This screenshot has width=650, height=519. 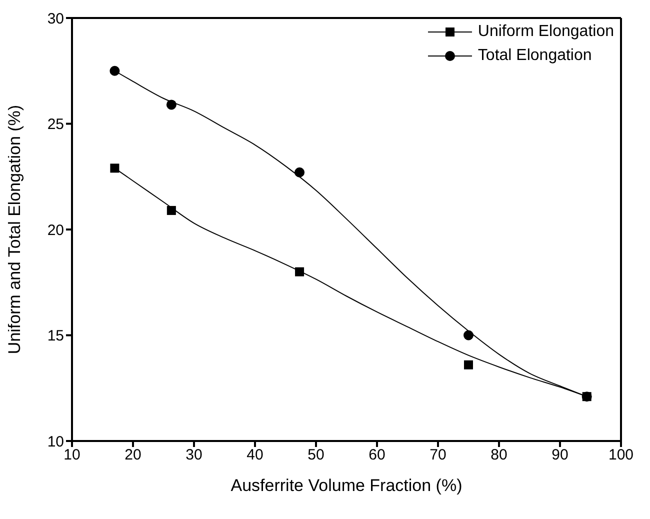 I want to click on x-tick-label: 100, so click(x=621, y=455).